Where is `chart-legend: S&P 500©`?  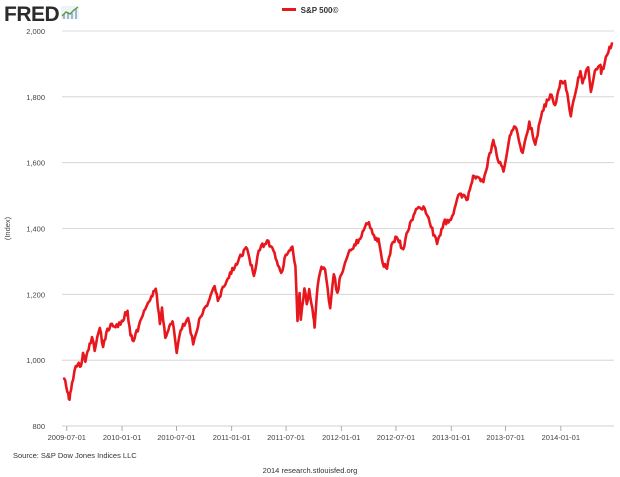
chart-legend: S&P 500© is located at coordinates (310, 10).